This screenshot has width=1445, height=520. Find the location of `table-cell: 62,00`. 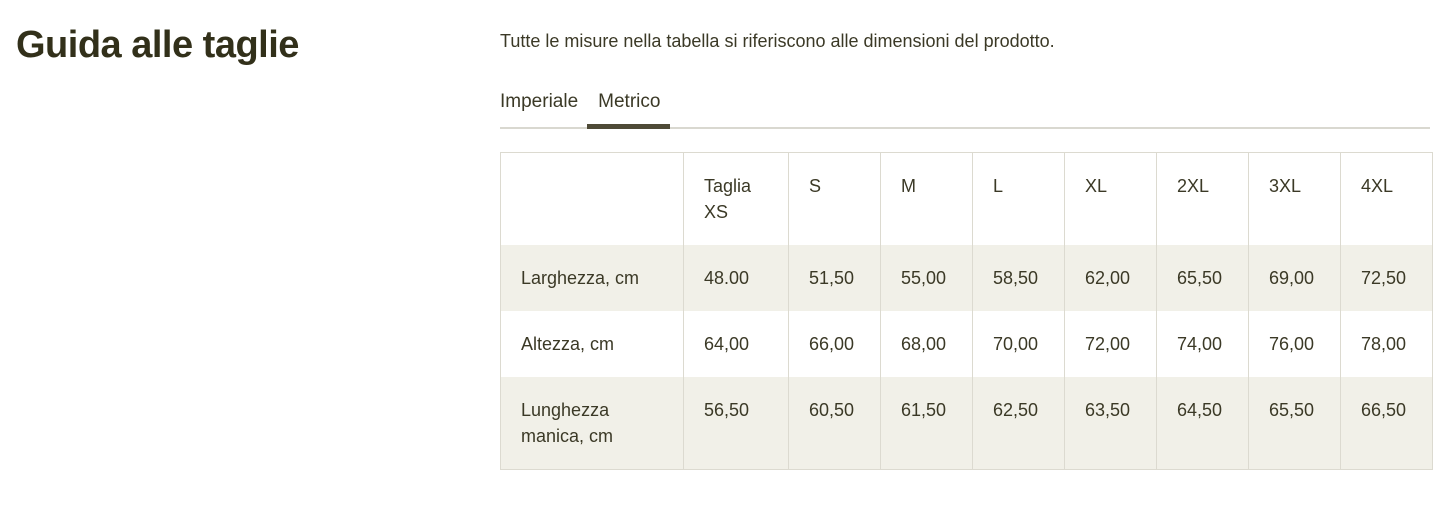

table-cell: 62,00 is located at coordinates (1110, 278).